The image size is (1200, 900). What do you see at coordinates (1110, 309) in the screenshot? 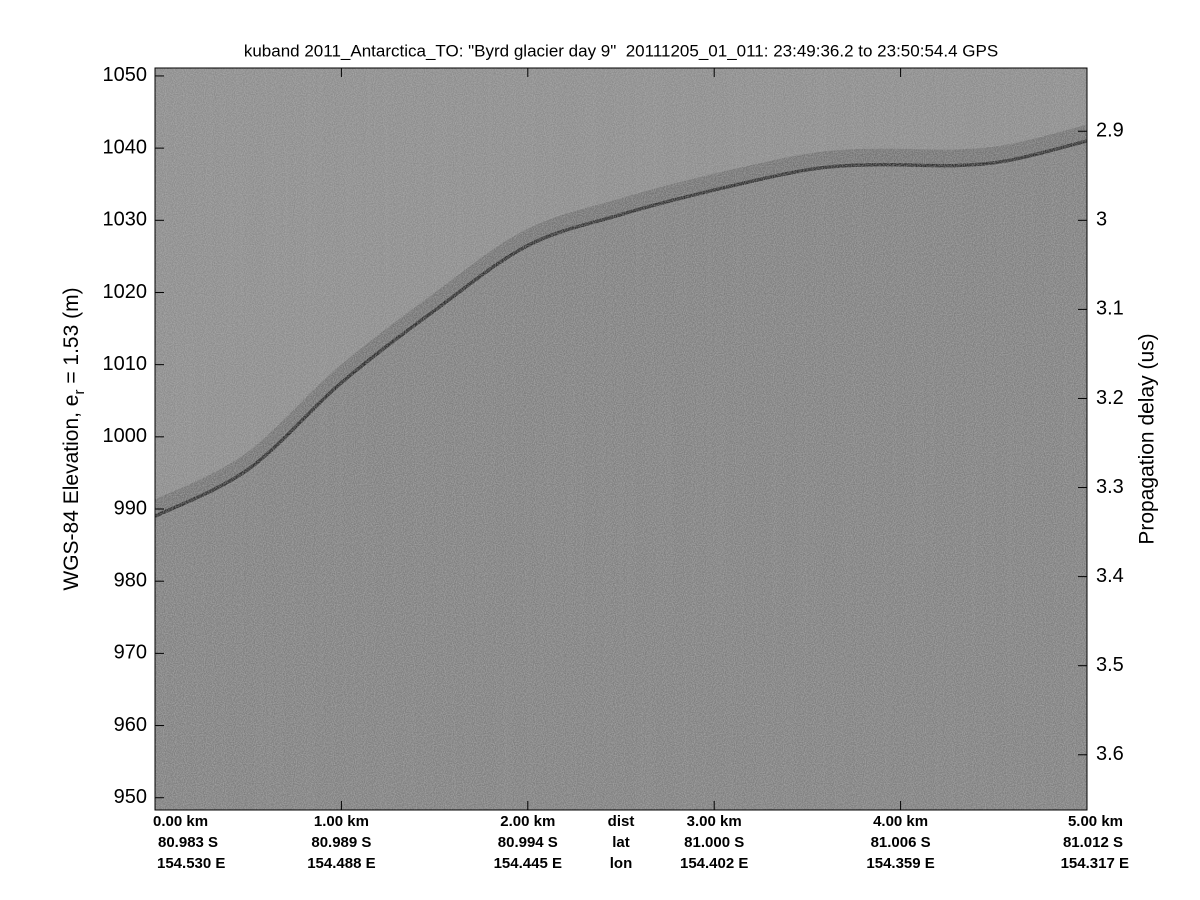
I see `y2-tick-label: 3.1` at bounding box center [1110, 309].